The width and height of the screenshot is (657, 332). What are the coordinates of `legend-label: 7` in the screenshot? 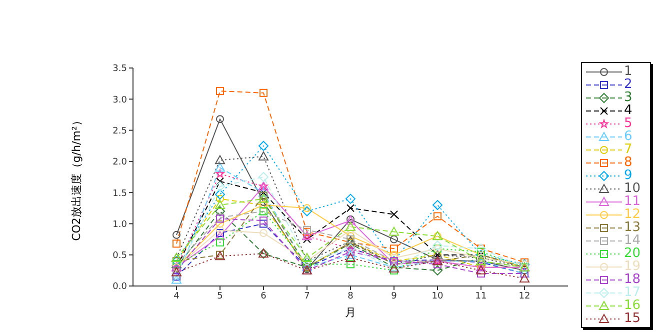 It's located at (628, 149).